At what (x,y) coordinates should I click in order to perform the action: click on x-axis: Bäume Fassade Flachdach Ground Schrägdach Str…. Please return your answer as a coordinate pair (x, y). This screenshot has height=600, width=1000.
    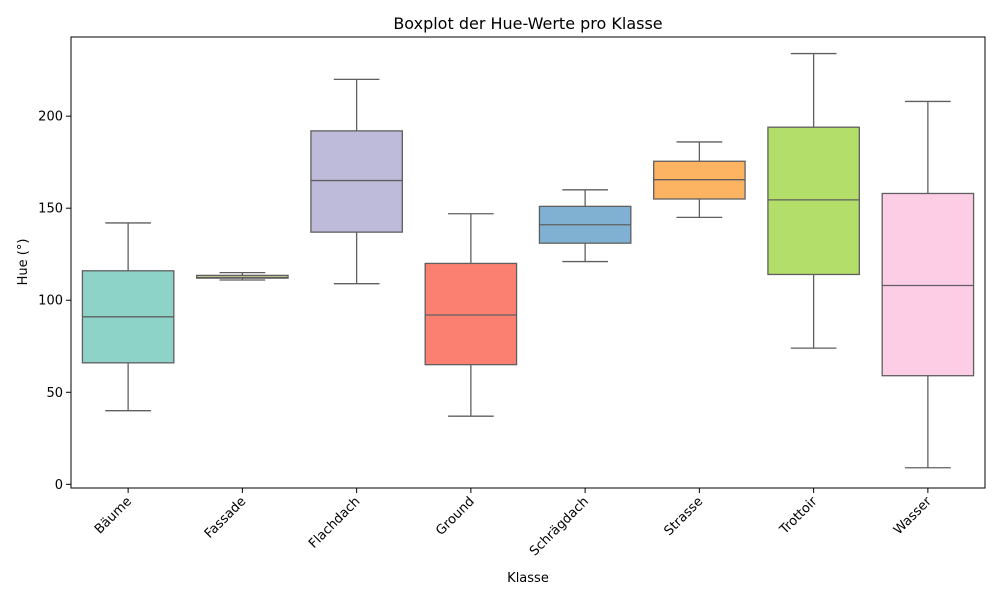
    Looking at the image, I should click on (513, 523).